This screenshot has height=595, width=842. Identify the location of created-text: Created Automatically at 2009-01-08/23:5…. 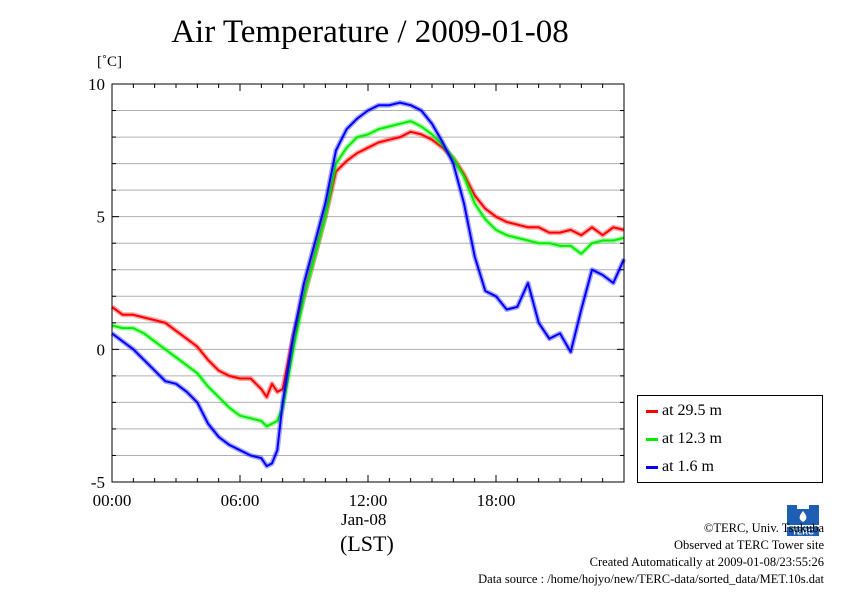
(706, 562).